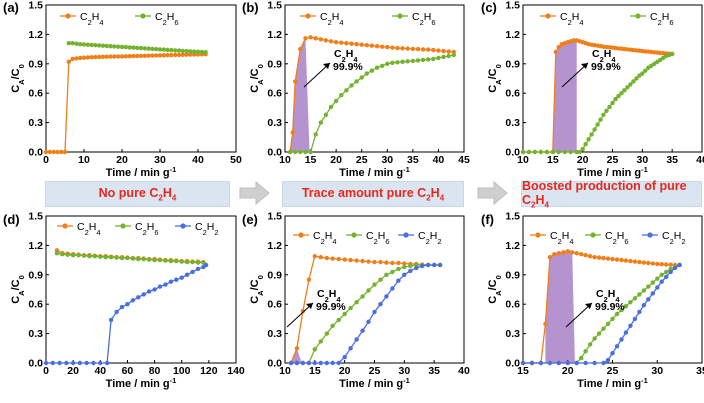 The image size is (704, 403). What do you see at coordinates (155, 371) in the screenshot?
I see `x-tick-label: 80` at bounding box center [155, 371].